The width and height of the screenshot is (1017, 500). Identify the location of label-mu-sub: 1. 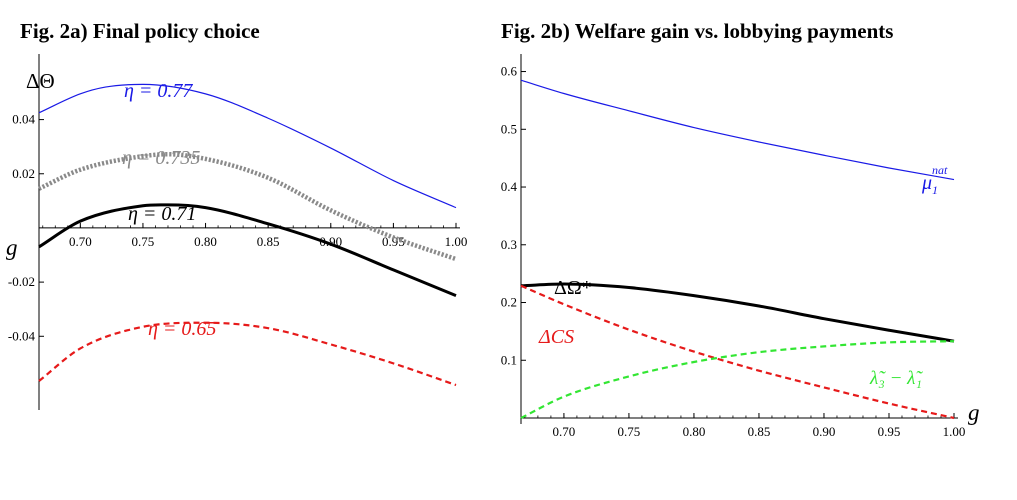
(935, 190).